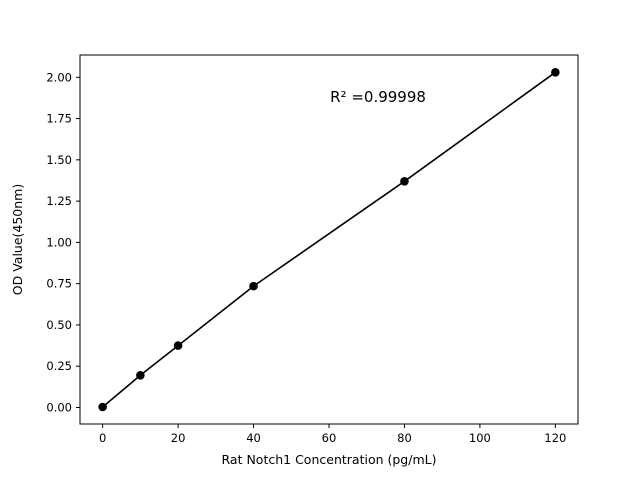  Describe the element at coordinates (178, 438) in the screenshot. I see `x-tick-label: 20` at that location.